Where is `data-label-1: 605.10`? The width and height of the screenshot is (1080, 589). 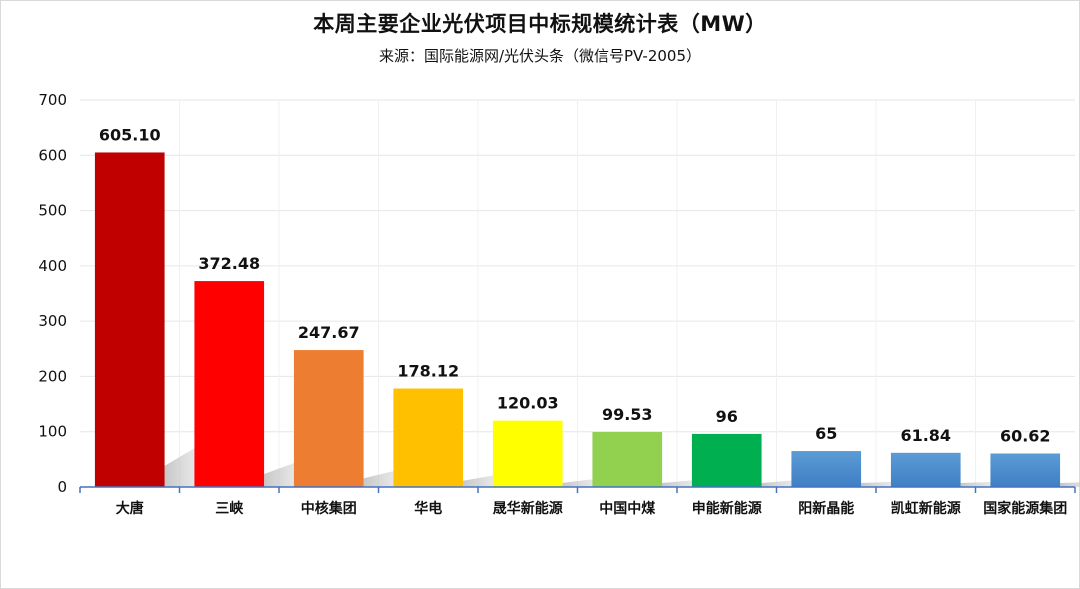
data-label-1: 605.10 is located at coordinates (130, 134).